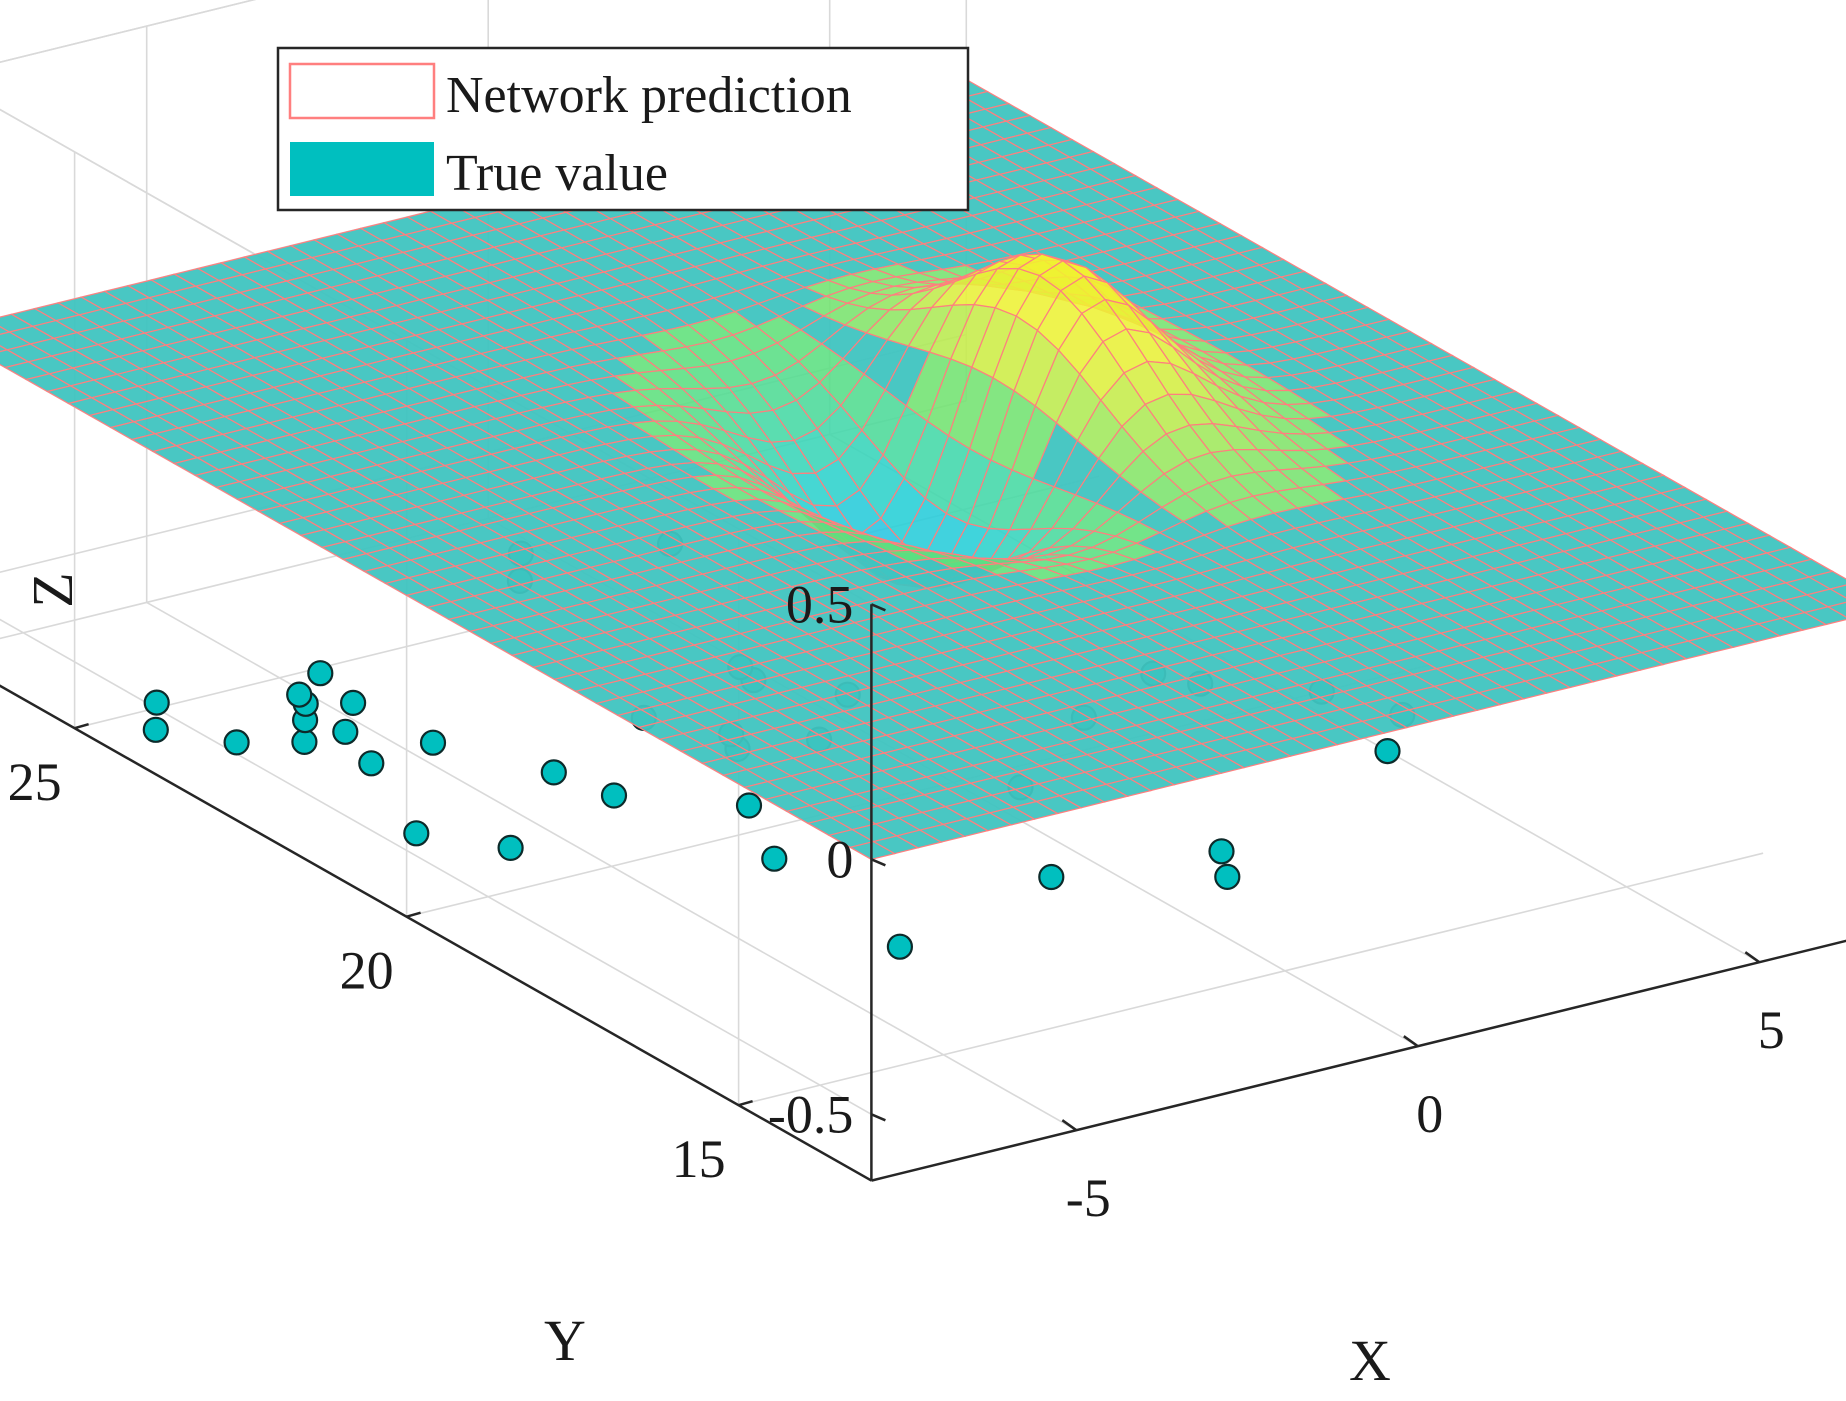  I want to click on x-tick-label: 5, so click(1771, 1030).